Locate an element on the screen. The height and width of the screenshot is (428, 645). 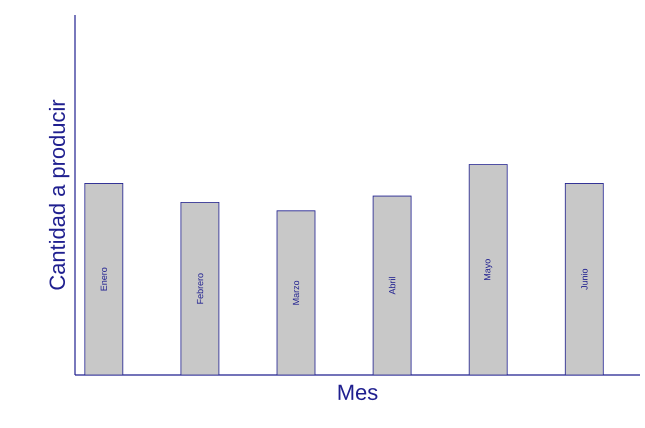
x-tick-label: Febrero is located at coordinates (200, 288).